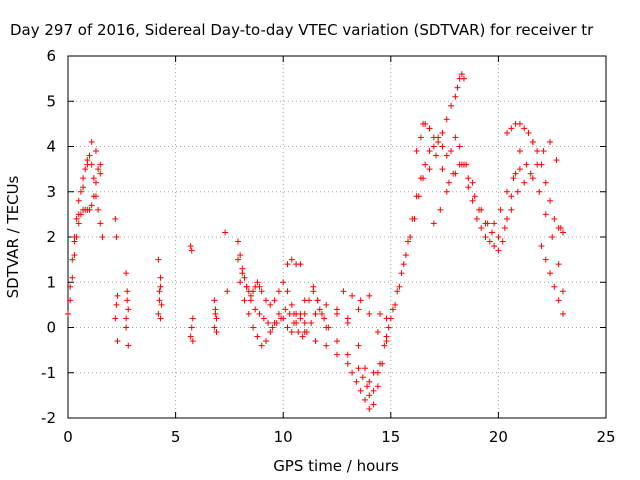 Image resolution: width=640 pixels, height=480 pixels. I want to click on y-tick-label: -2, so click(48, 418).